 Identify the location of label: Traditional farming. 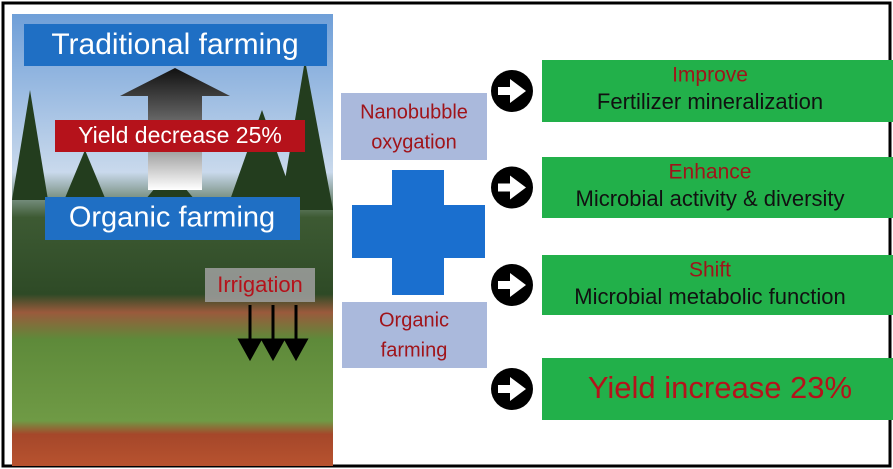
(174, 44).